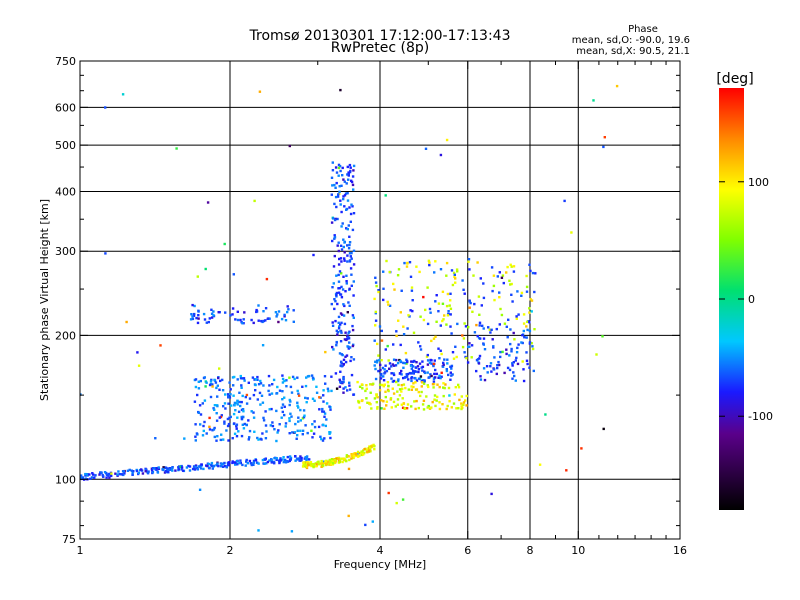  I want to click on chart-subtitle: RwPretec (8p), so click(380, 48).